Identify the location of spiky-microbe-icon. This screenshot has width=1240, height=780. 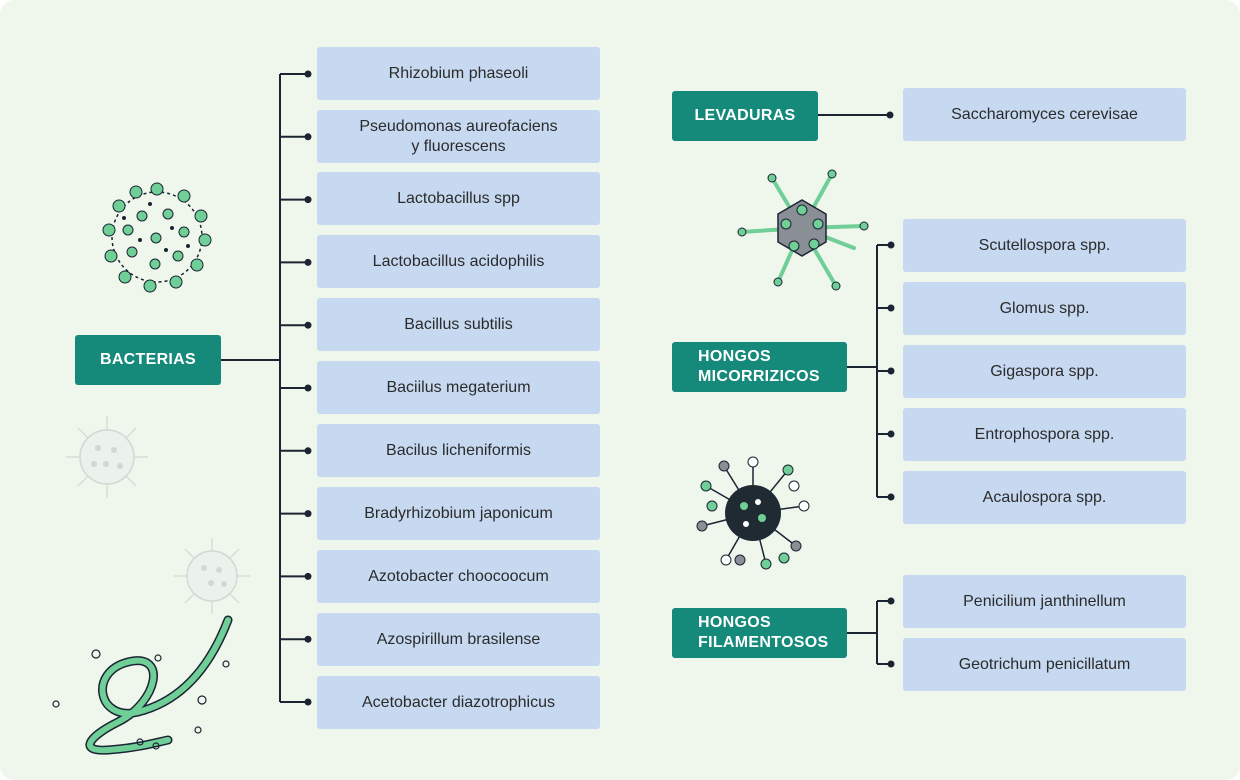
(753, 513).